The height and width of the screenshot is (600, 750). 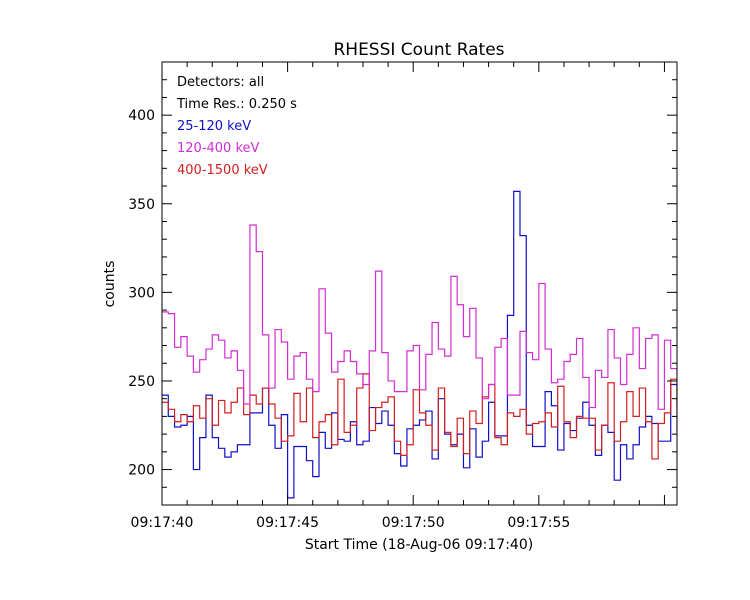 I want to click on legend-entry-400-1500-kev: 400-1500 keV, so click(x=222, y=170).